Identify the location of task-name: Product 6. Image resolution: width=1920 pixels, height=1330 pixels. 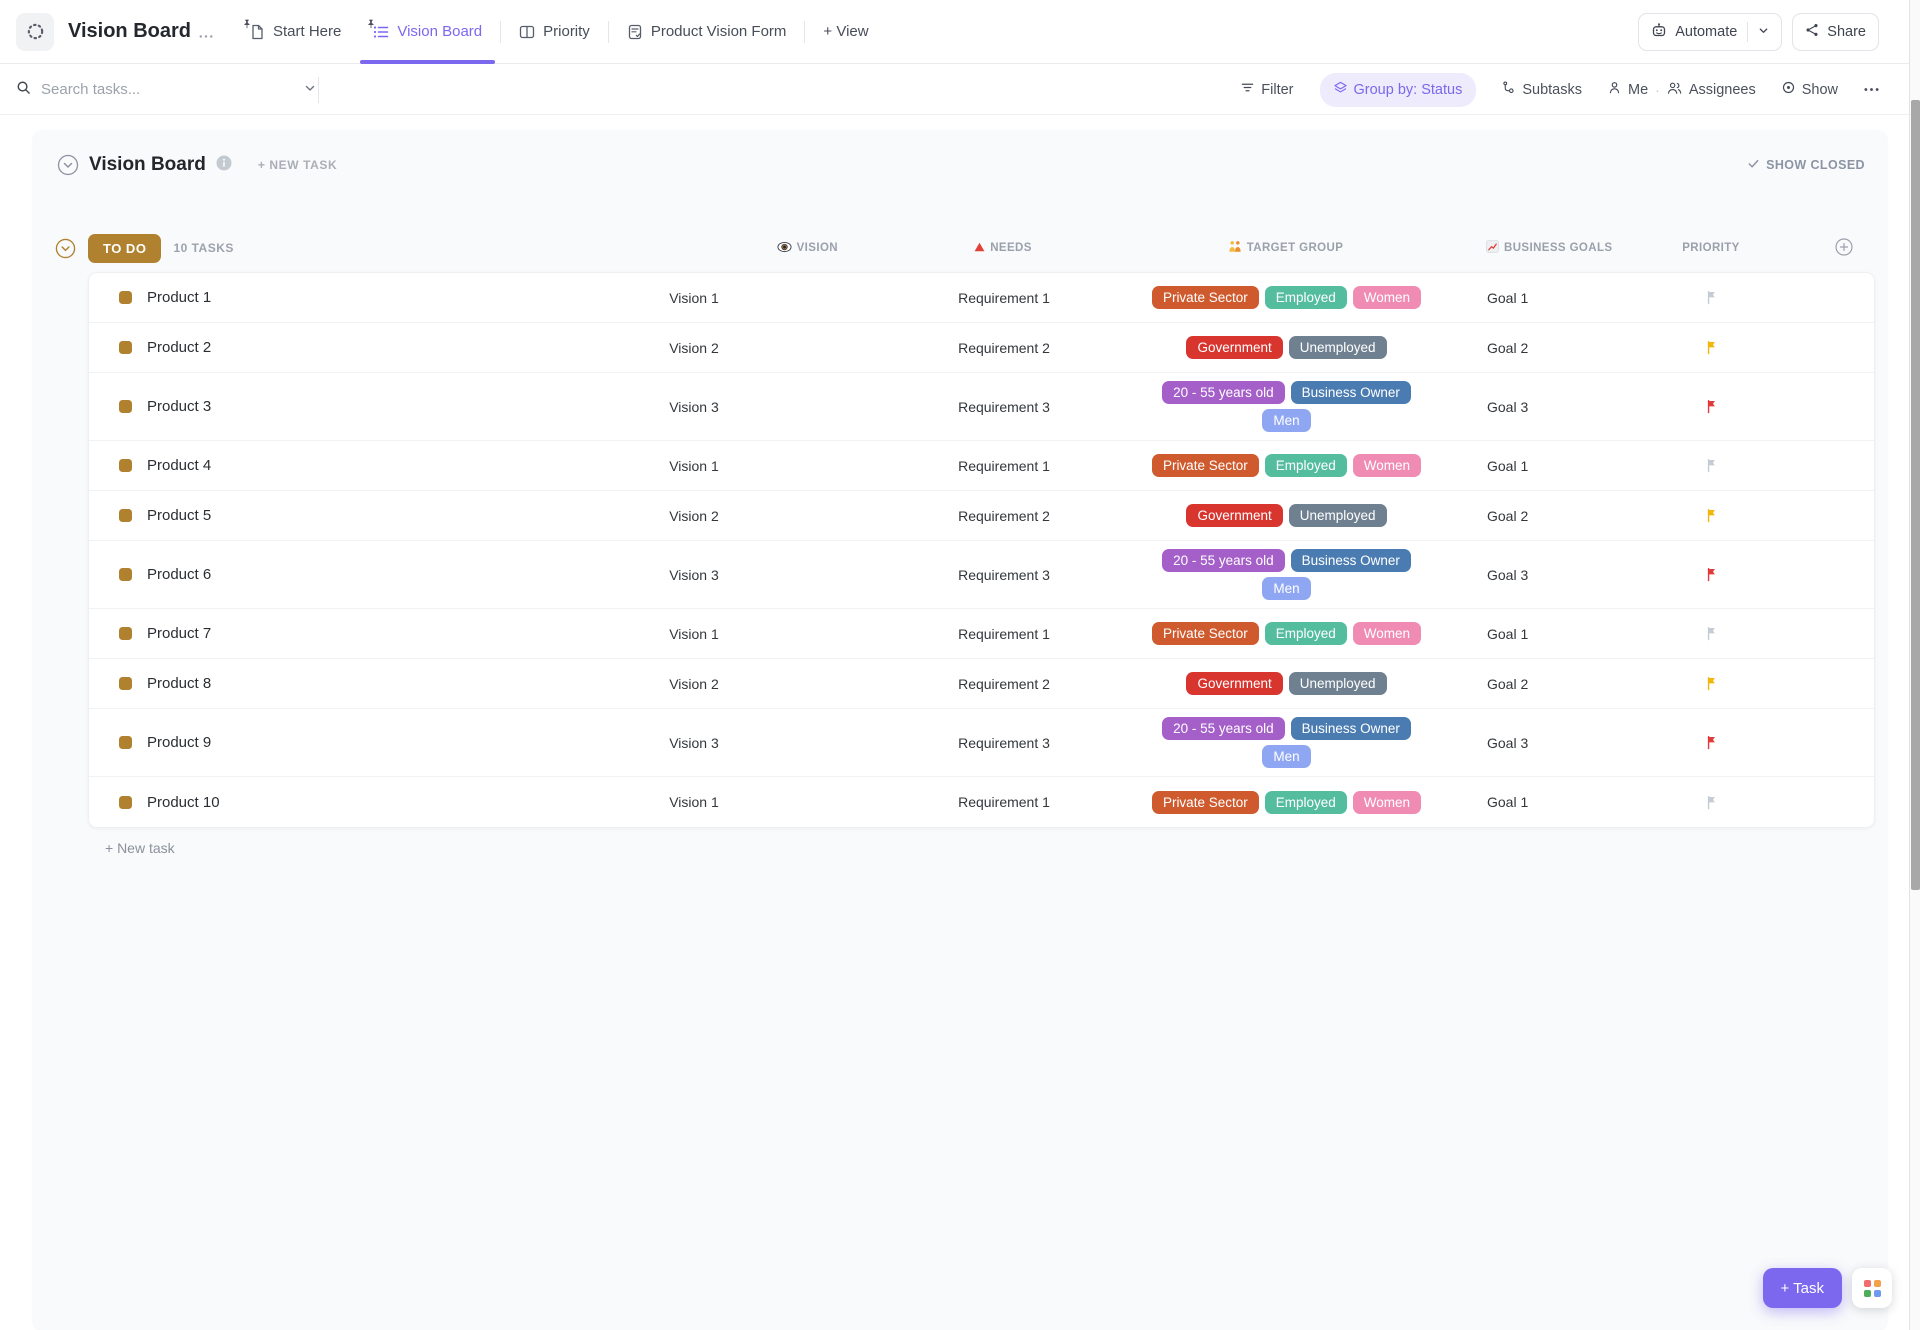
(179, 574).